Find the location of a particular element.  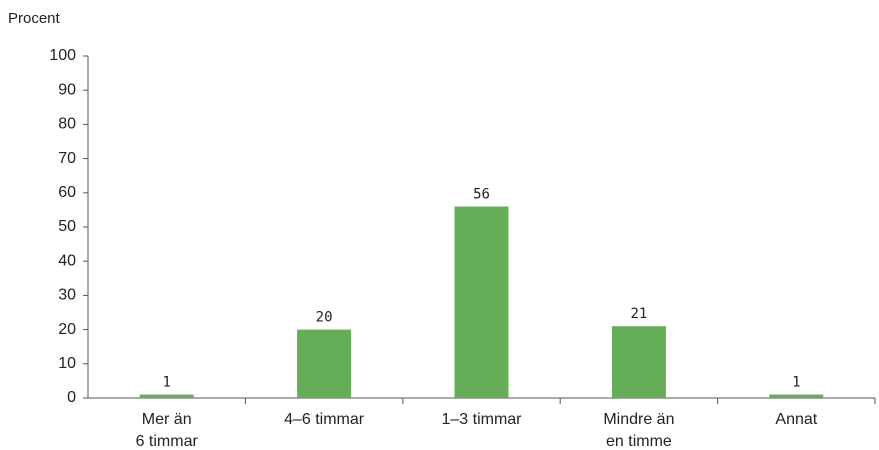

x-tick-label: 4–6 timmar is located at coordinates (324, 419).